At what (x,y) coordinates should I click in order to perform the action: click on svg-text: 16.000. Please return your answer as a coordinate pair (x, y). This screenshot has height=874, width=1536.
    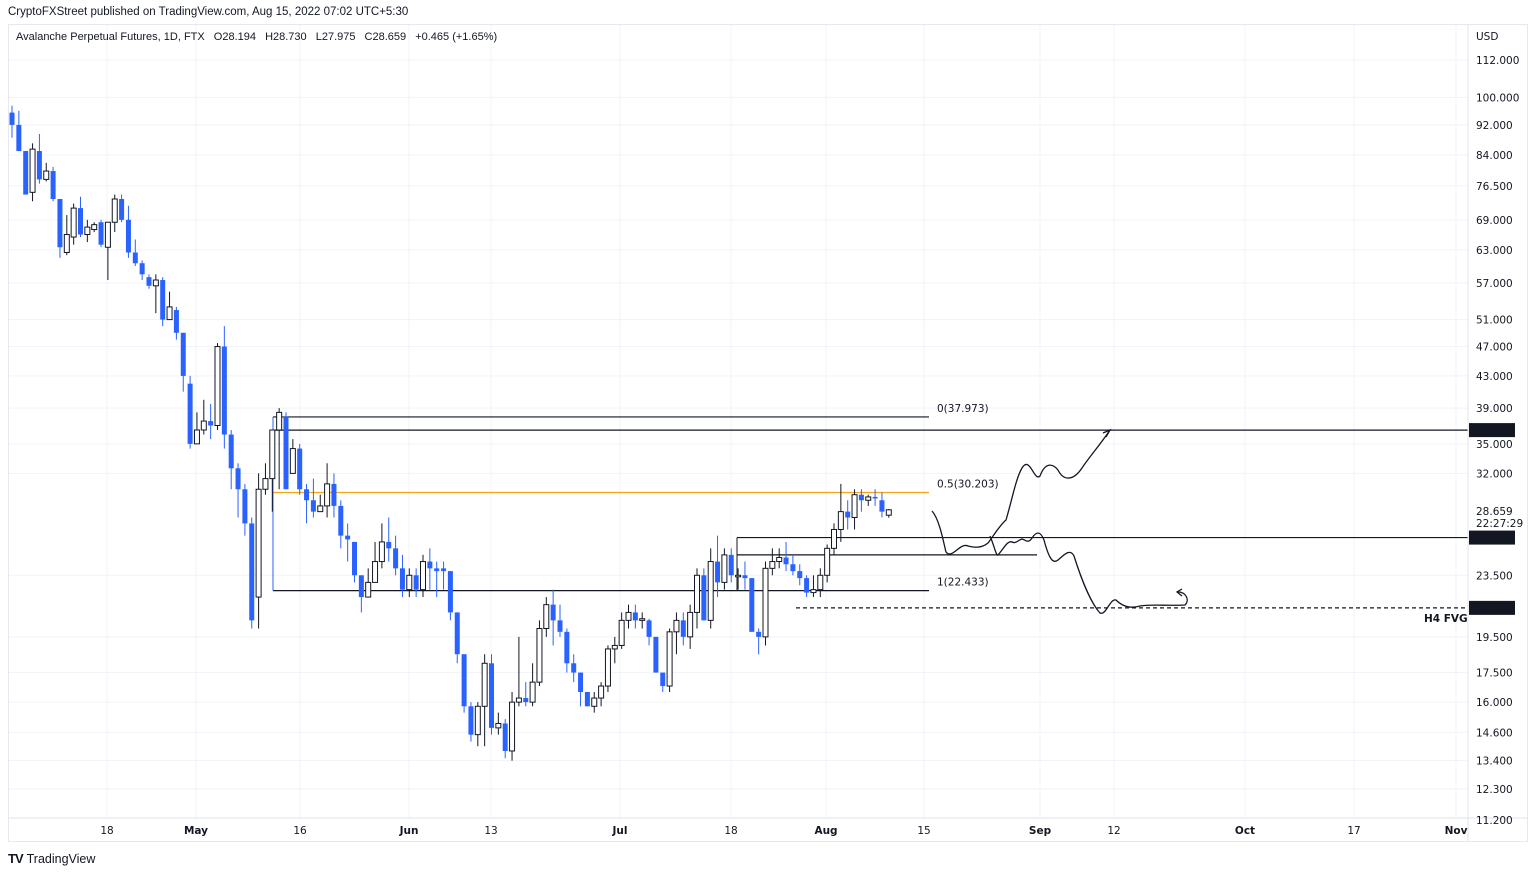
    Looking at the image, I should click on (1494, 703).